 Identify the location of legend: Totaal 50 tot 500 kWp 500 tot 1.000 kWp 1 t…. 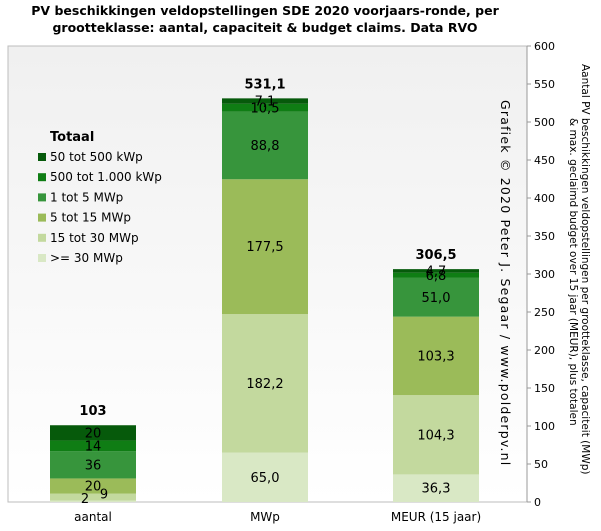
(100, 197).